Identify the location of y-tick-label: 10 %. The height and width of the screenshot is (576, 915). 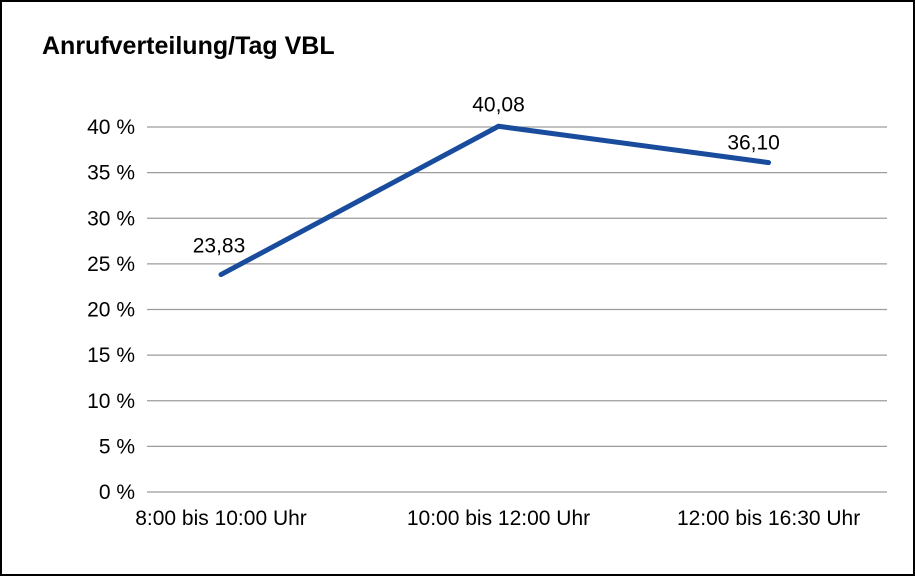
(111, 401).